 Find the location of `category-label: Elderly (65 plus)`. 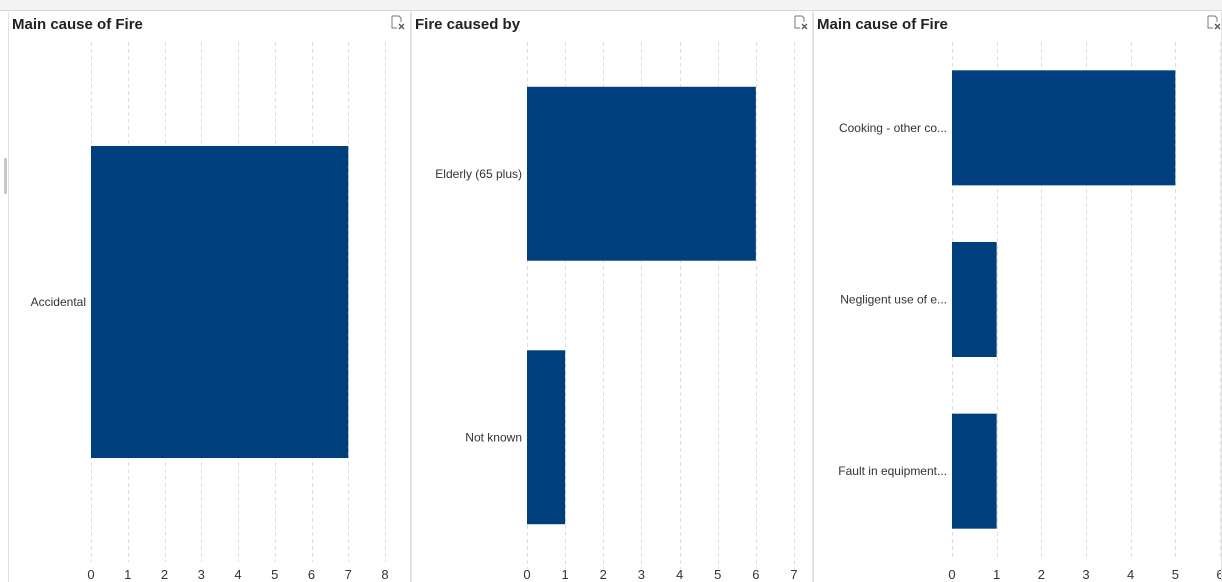

category-label: Elderly (65 plus) is located at coordinates (478, 174).